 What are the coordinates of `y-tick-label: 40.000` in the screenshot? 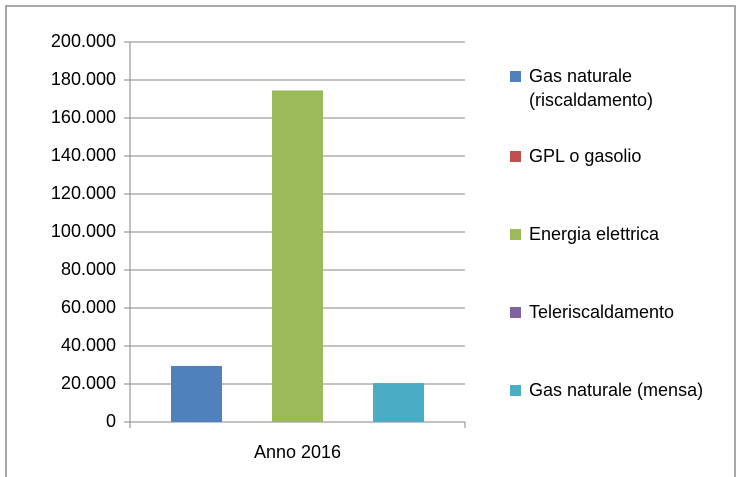 It's located at (88, 345).